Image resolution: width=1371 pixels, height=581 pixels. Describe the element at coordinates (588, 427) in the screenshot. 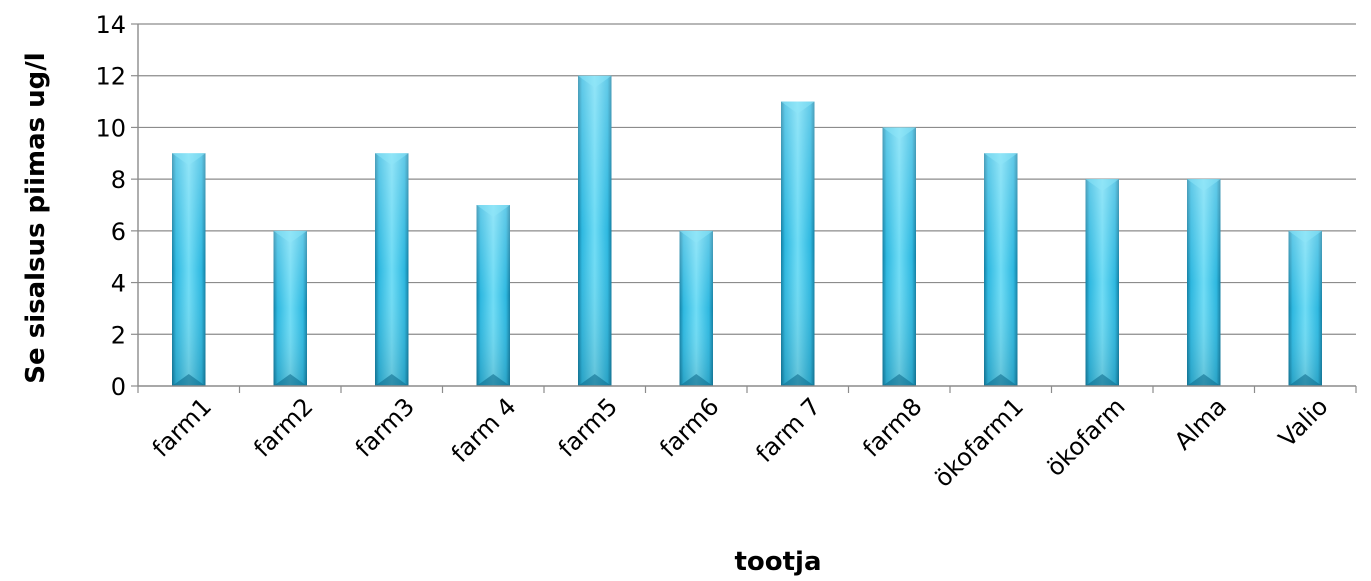

I see `x-tick-label: farm5` at that location.